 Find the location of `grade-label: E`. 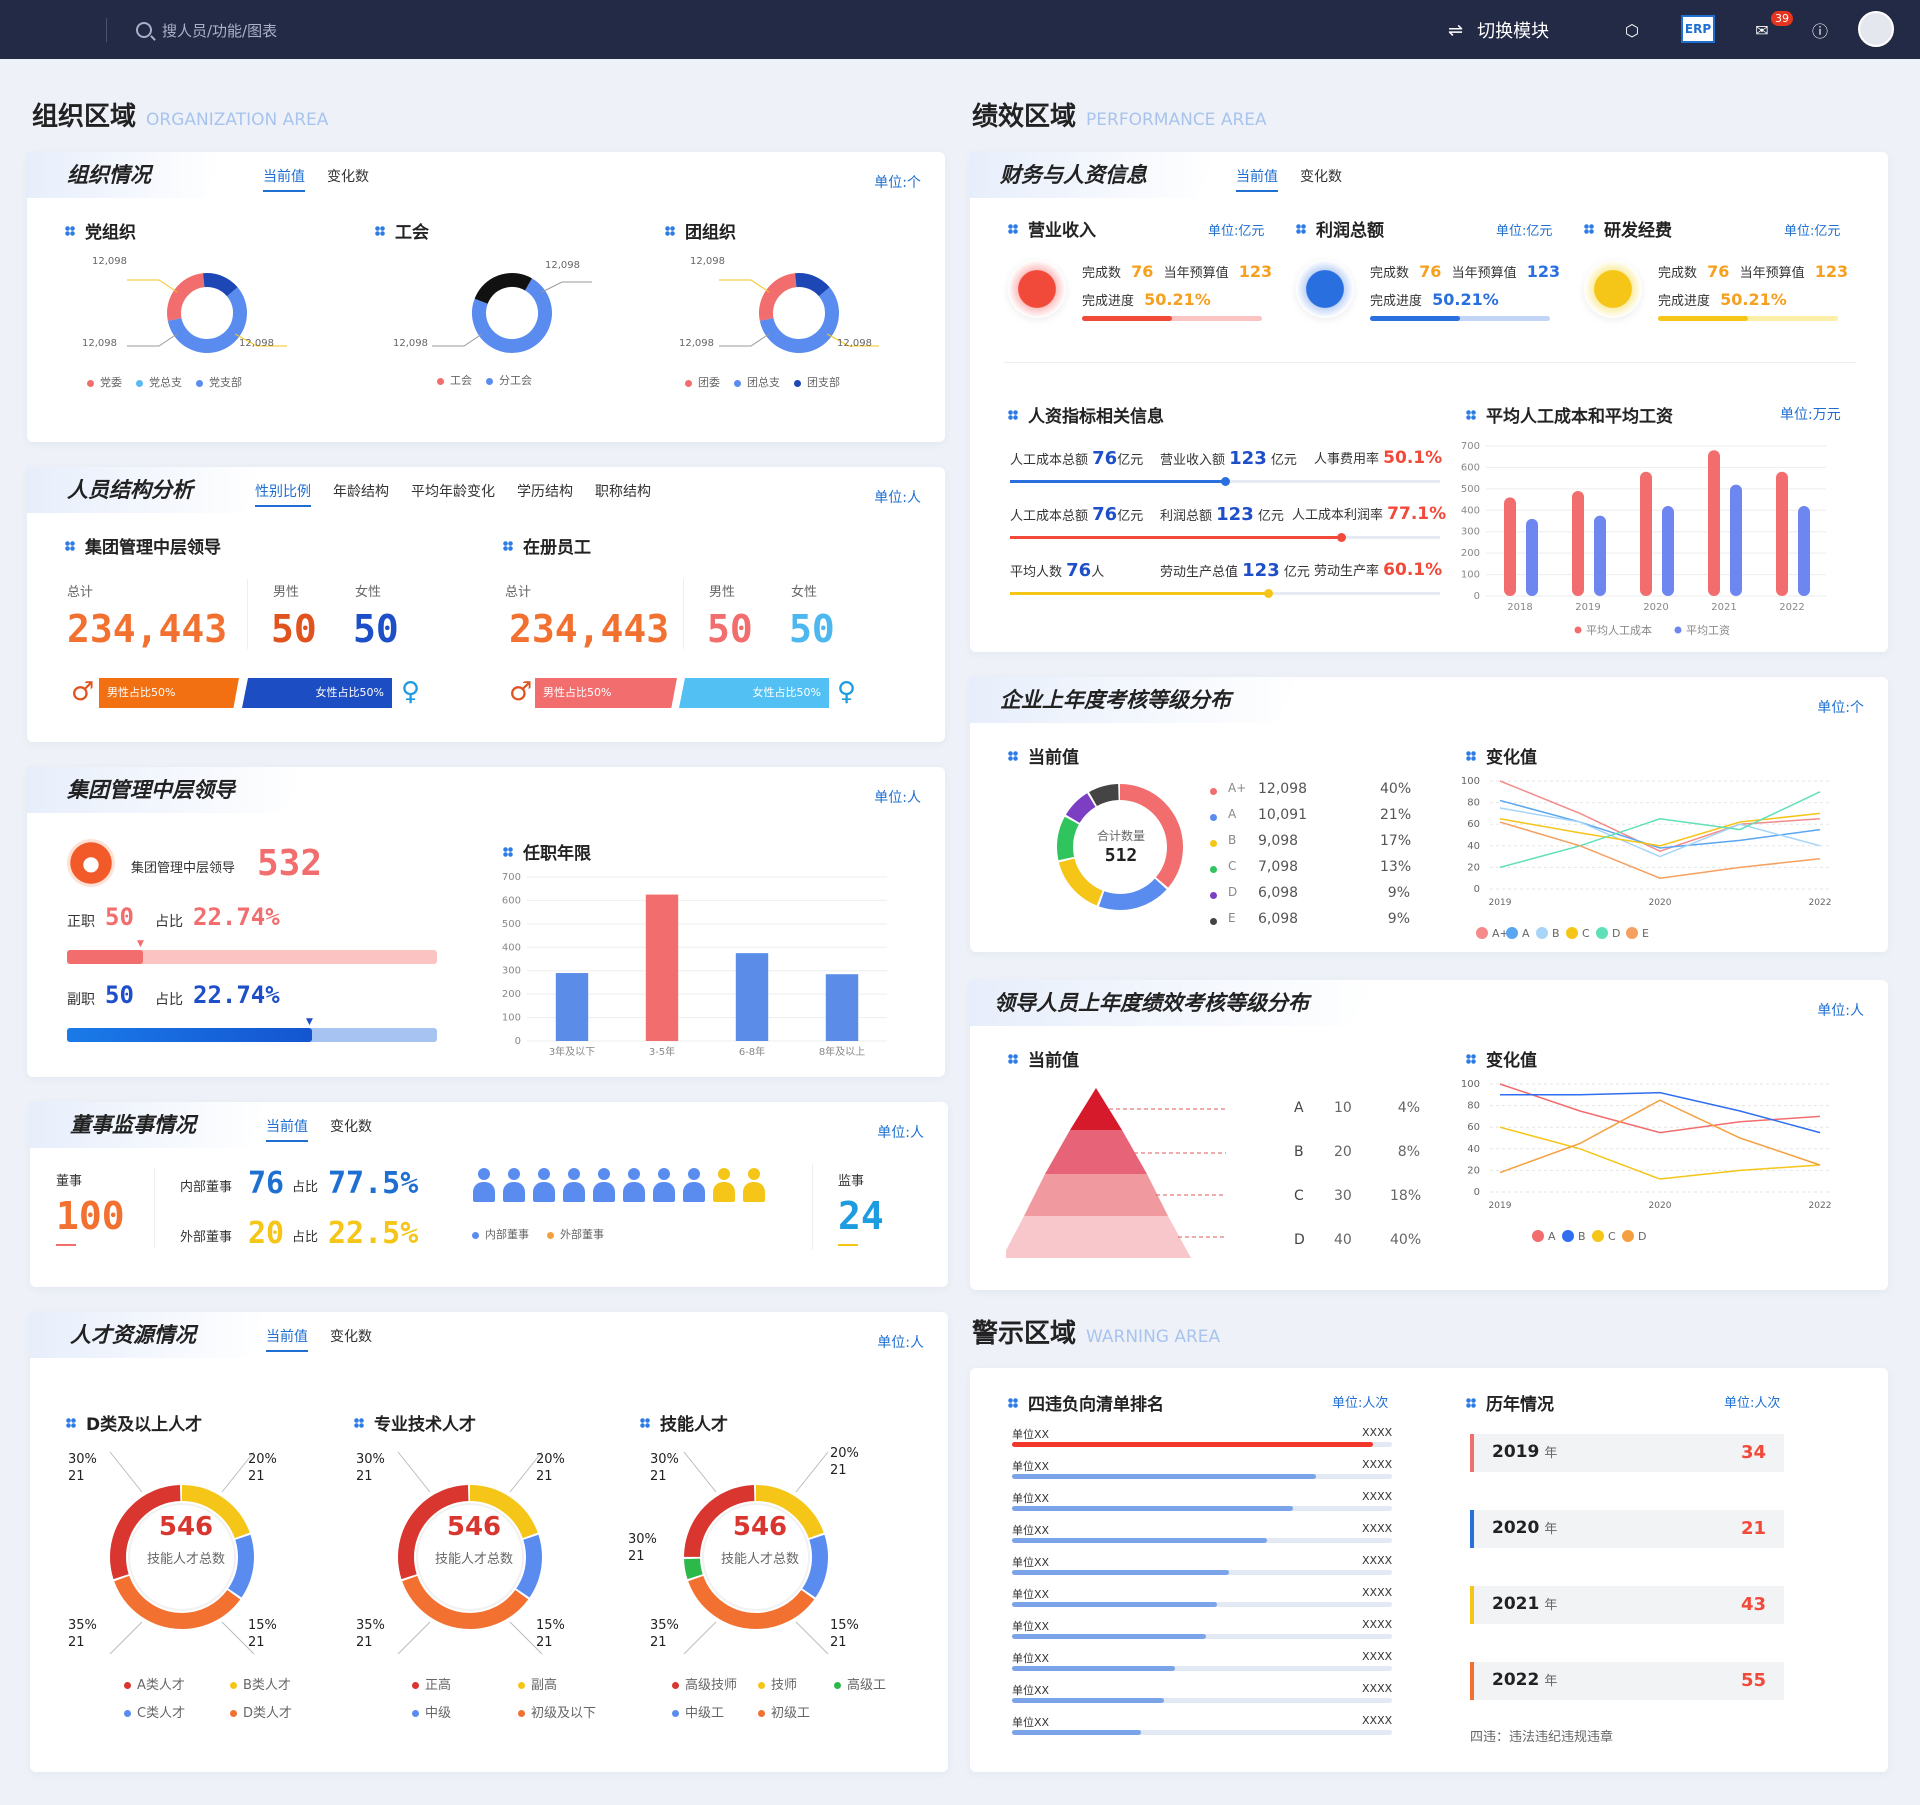

grade-label: E is located at coordinates (1232, 918).